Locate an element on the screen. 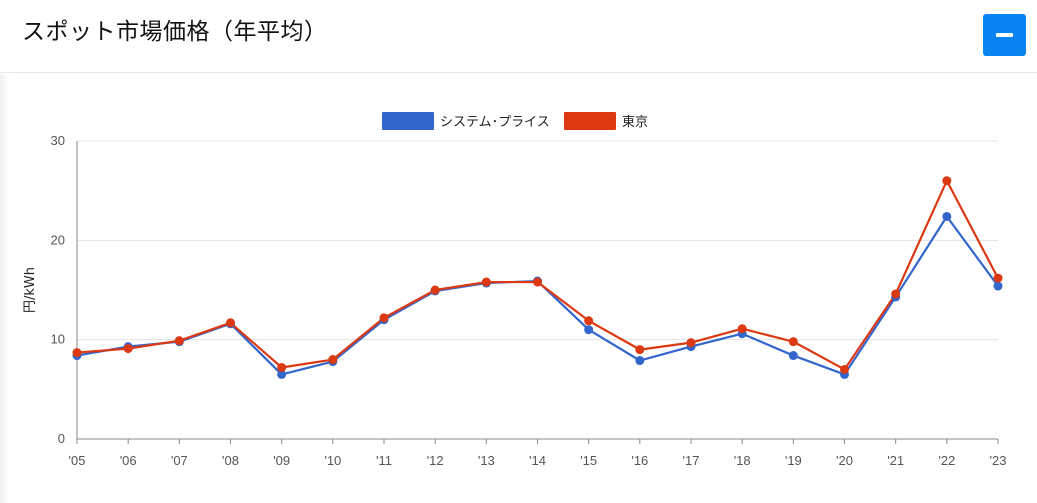 Image resolution: width=1037 pixels, height=503 pixels. y-tick-label: 20 is located at coordinates (58, 239).